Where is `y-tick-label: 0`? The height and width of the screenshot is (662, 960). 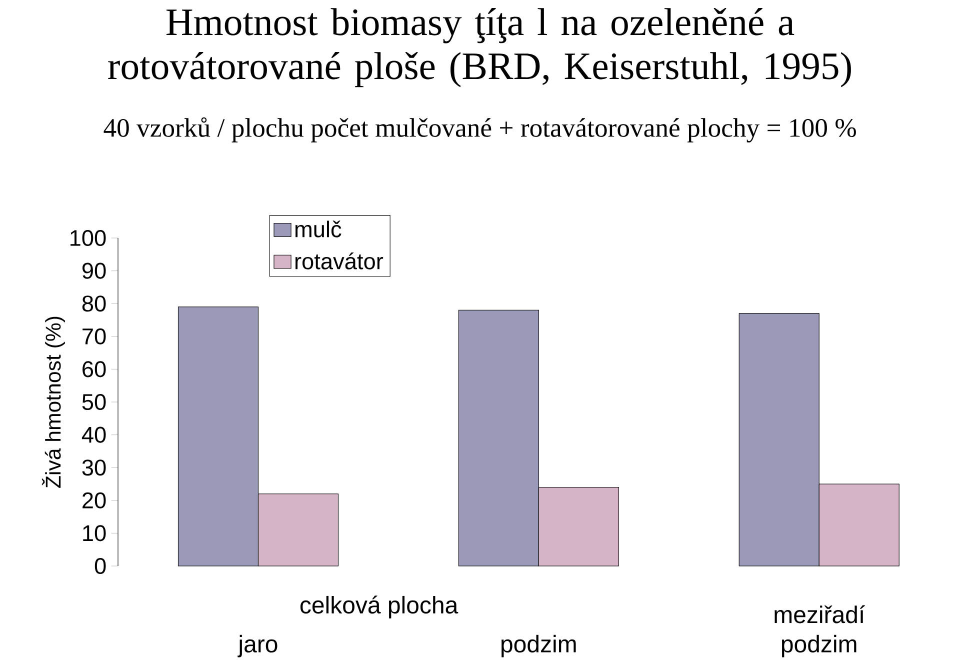
y-tick-label: 0 is located at coordinates (100, 566).